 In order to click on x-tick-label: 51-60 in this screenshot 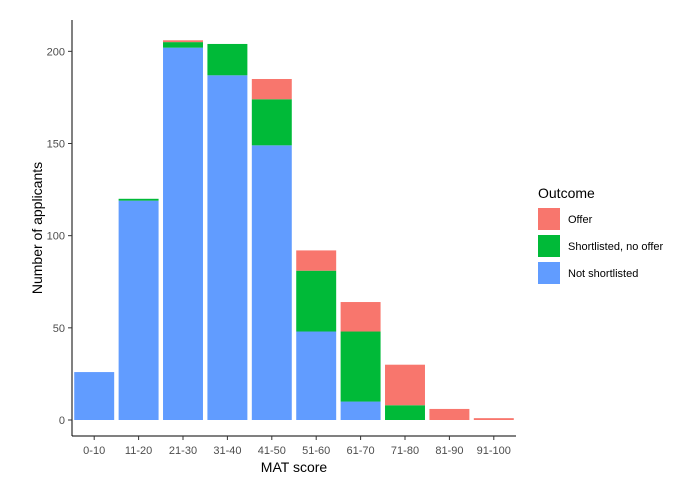, I will do `click(316, 451)`.